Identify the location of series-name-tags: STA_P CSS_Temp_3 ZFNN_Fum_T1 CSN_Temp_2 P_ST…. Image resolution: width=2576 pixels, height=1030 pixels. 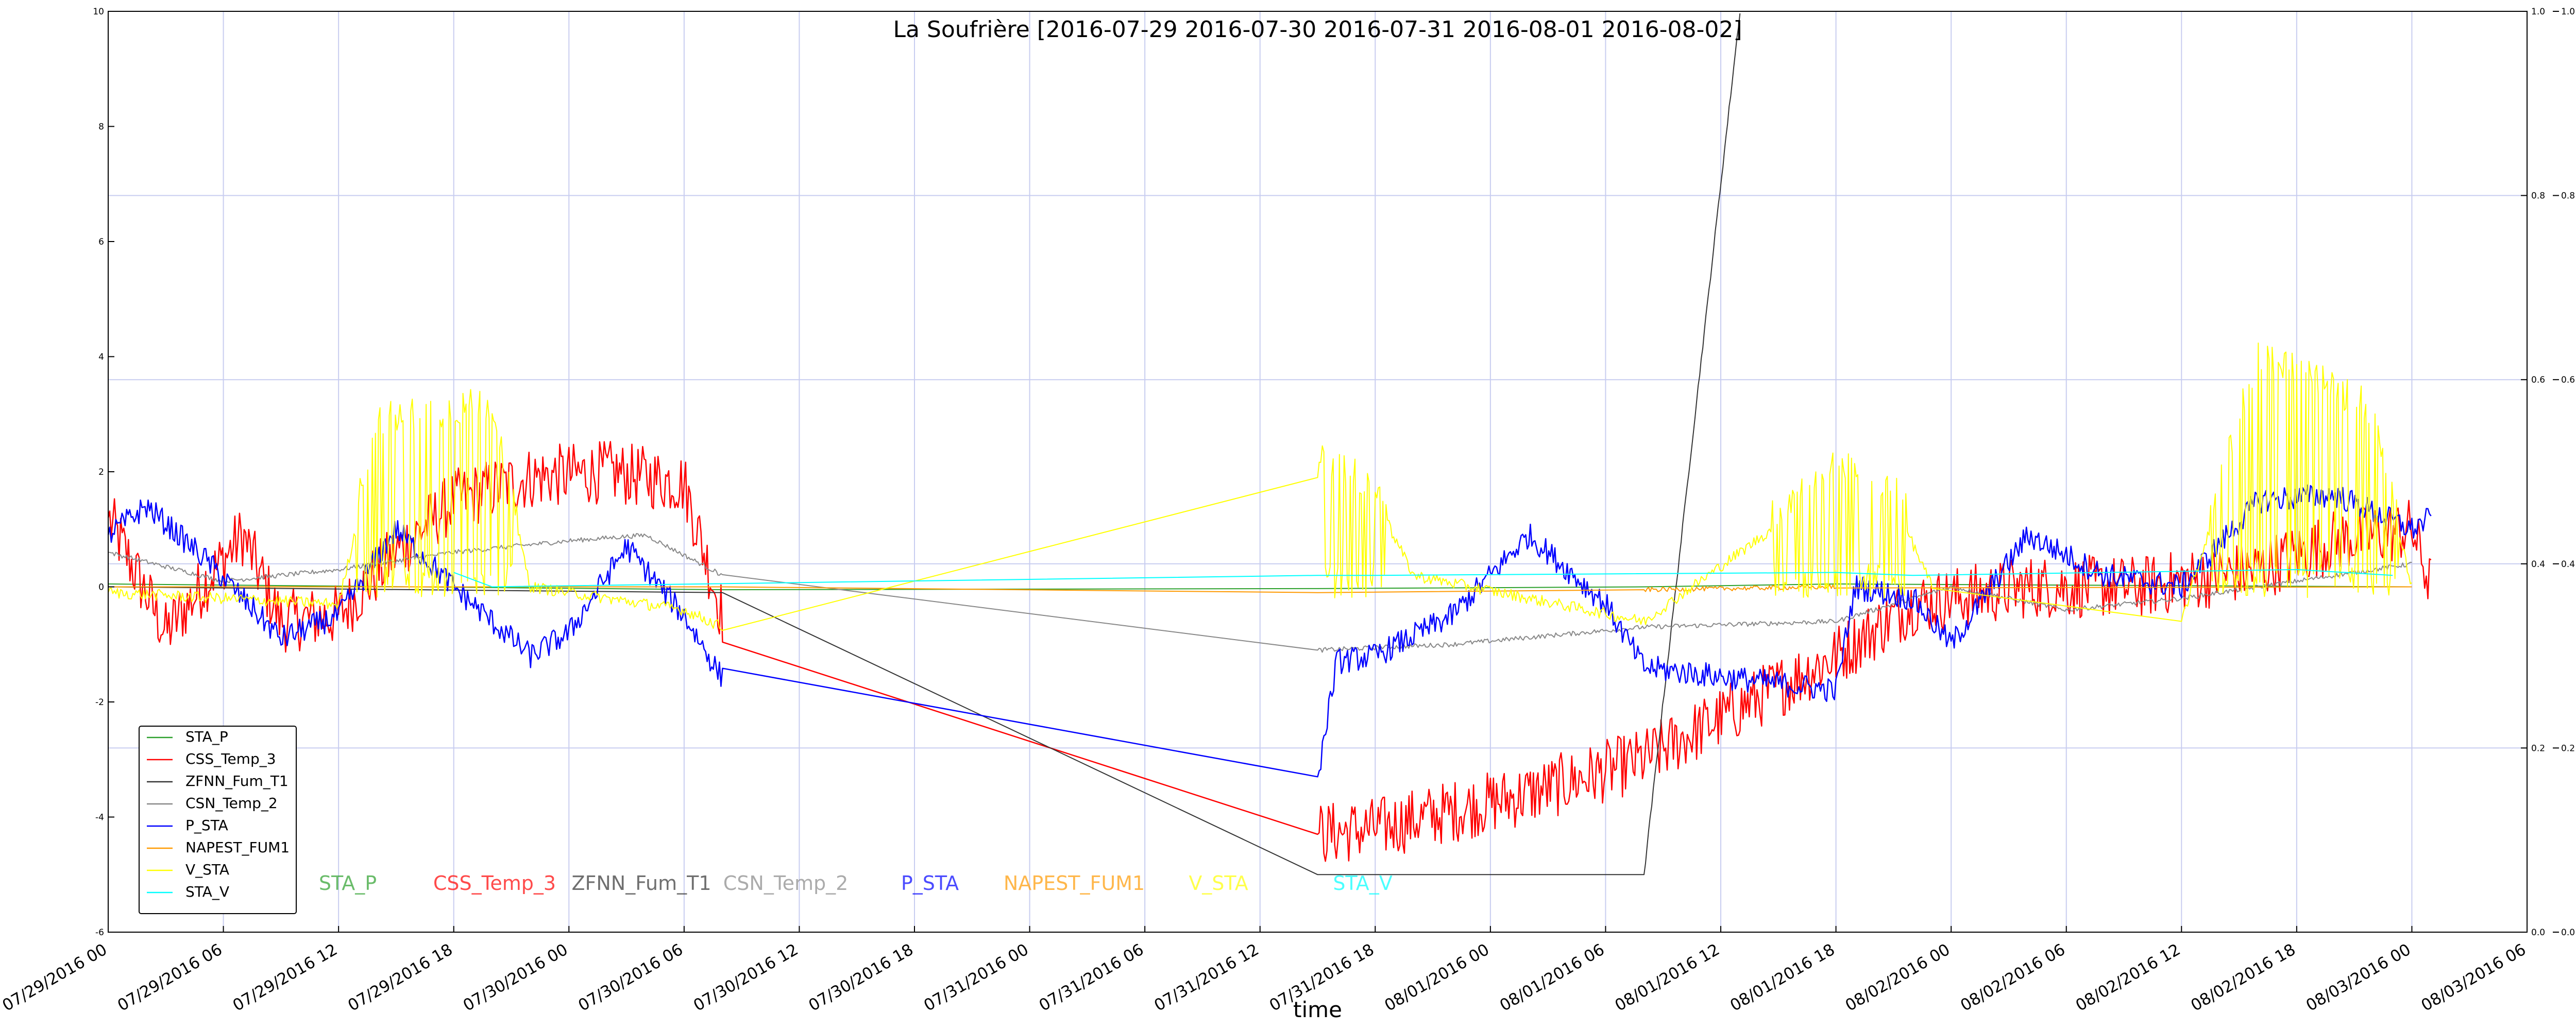
(856, 883).